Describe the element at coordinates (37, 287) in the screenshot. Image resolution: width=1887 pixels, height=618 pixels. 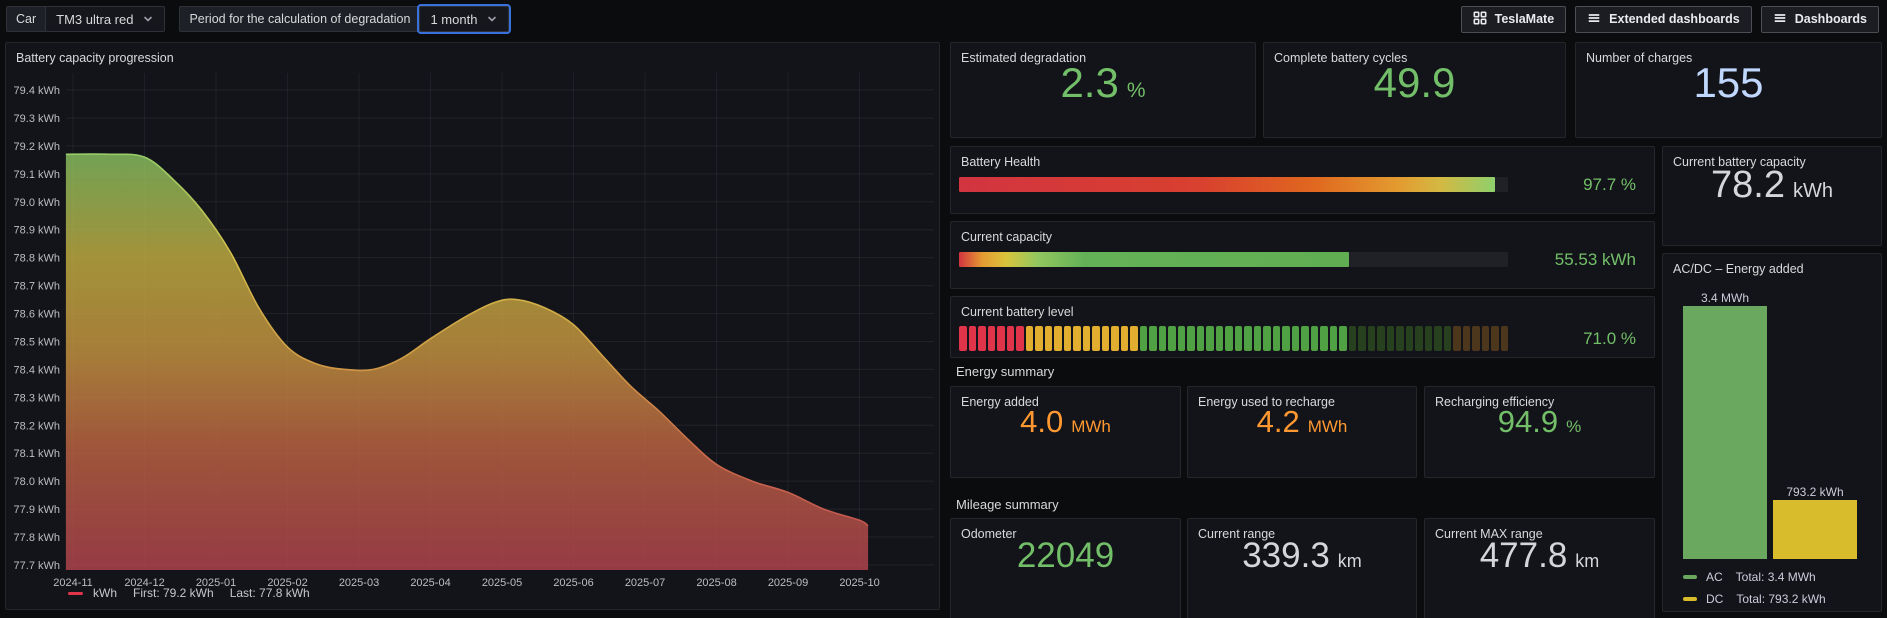
I see `y-axis-tick-label: 78.7 kWh` at that location.